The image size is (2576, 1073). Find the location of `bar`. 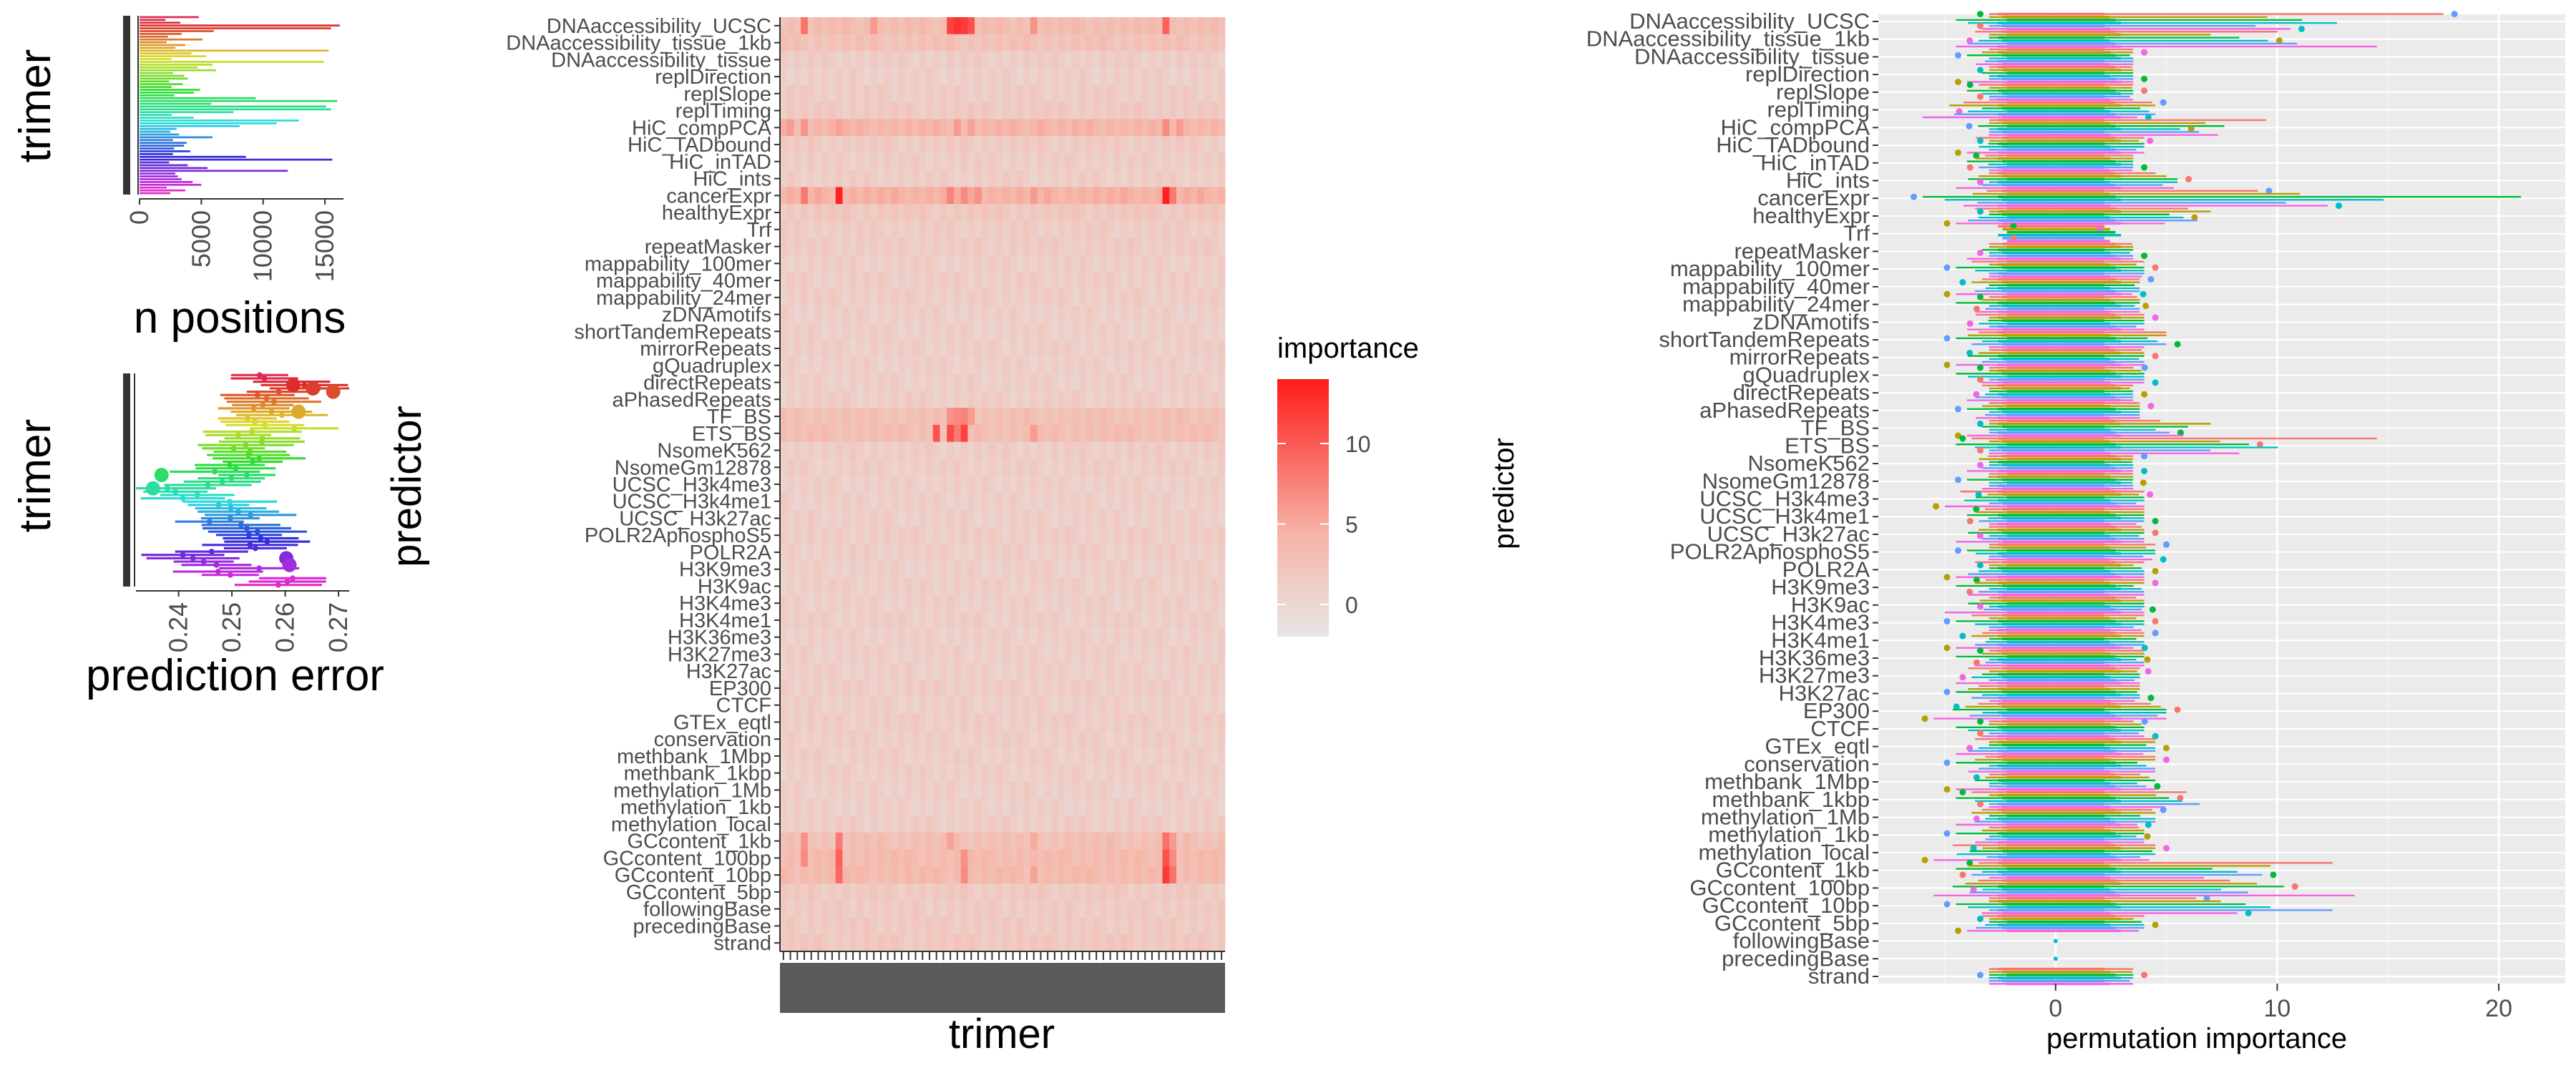

bar is located at coordinates (155, 131).